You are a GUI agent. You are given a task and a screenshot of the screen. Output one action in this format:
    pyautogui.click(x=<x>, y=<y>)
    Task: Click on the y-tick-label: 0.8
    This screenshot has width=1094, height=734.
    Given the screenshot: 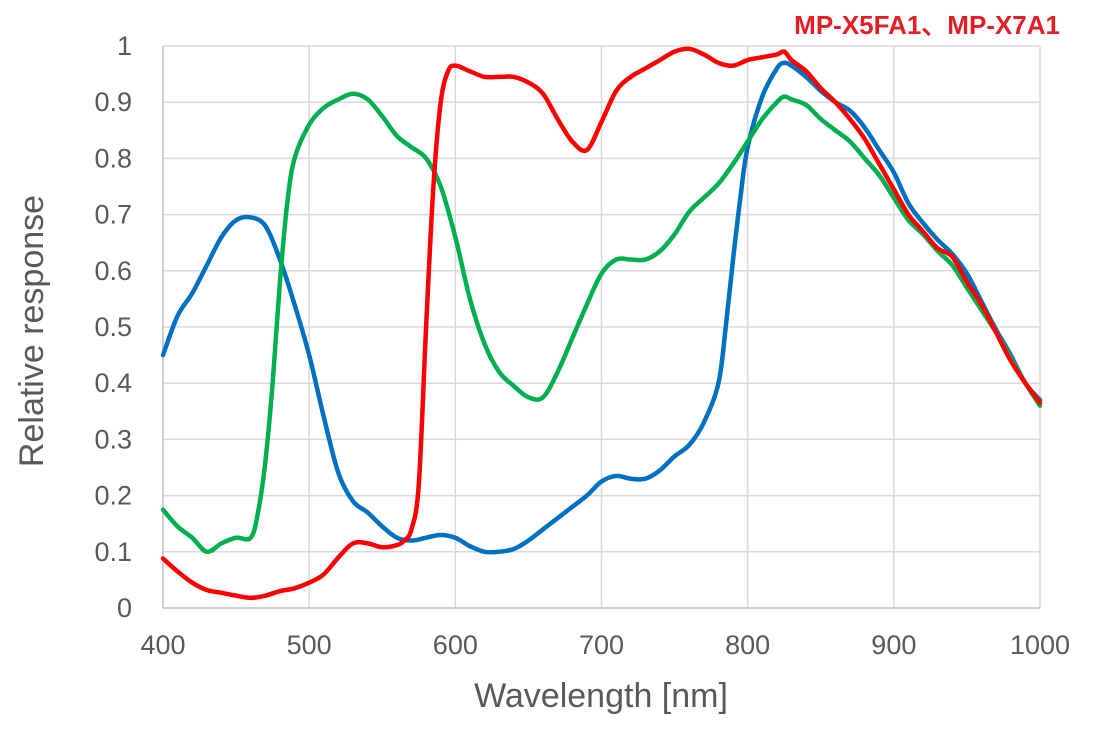 What is the action you would take?
    pyautogui.click(x=113, y=158)
    